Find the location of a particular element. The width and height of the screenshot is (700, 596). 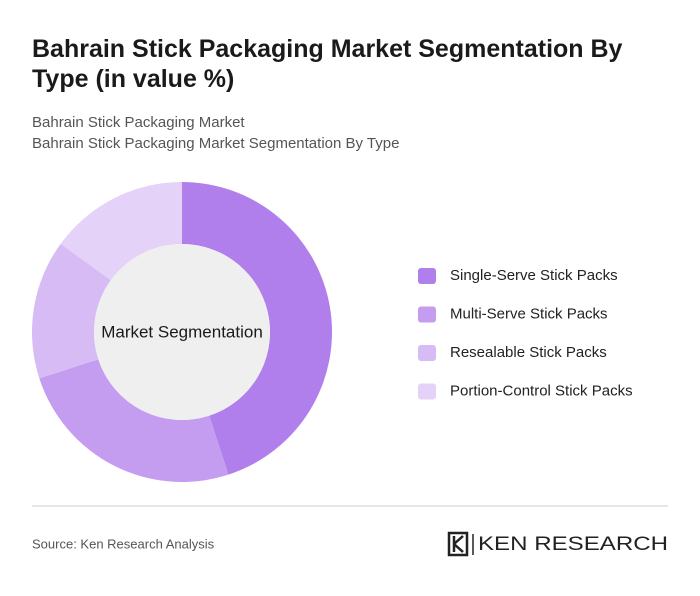

legend-label: Single-Serve Stick Packs is located at coordinates (534, 275).